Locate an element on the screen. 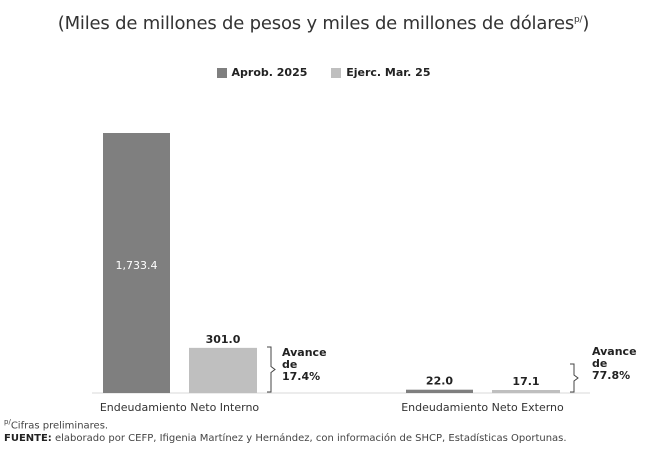 This screenshot has height=464, width=647. annotation-1-line-1: de is located at coordinates (599, 363).